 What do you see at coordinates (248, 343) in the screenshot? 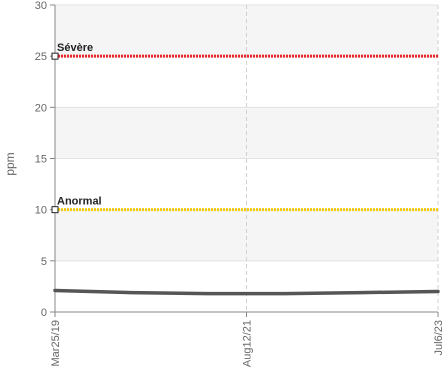
I see `x-tick-label: Aug12/21` at bounding box center [248, 343].